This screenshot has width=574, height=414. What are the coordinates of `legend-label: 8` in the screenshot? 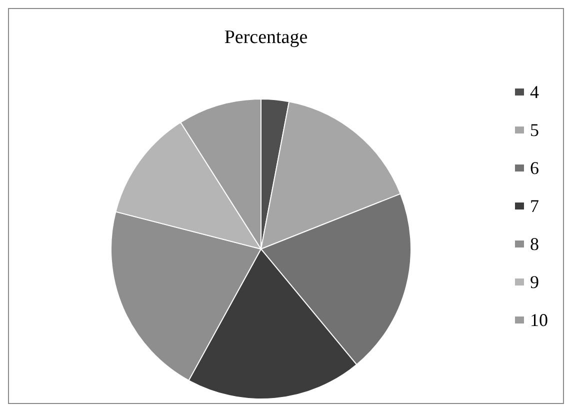 It's located at (534, 244).